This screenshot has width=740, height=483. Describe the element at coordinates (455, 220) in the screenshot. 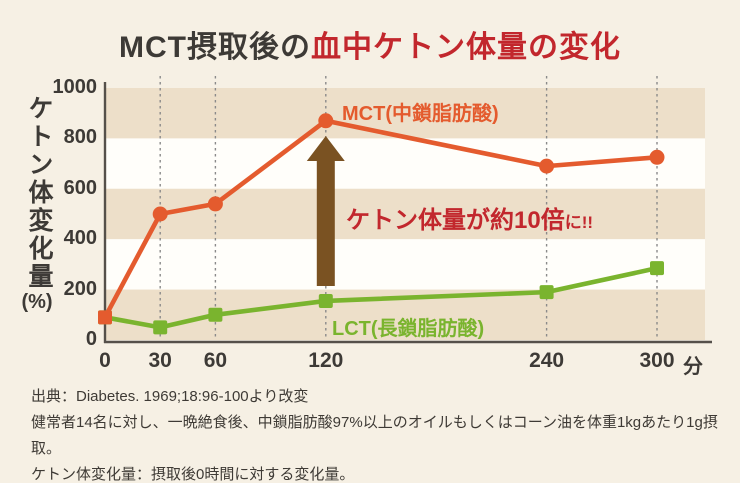

I see `annotation-text-large: ケトン体量が約10倍` at that location.